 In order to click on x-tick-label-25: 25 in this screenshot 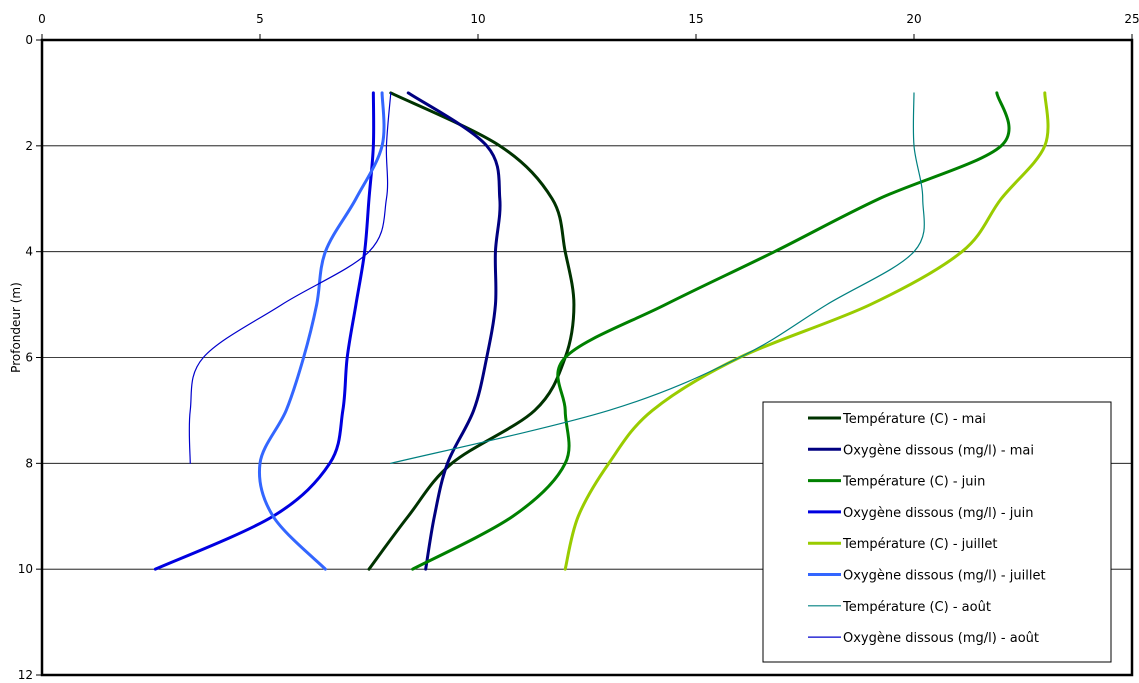, I will do `click(1131, 19)`.